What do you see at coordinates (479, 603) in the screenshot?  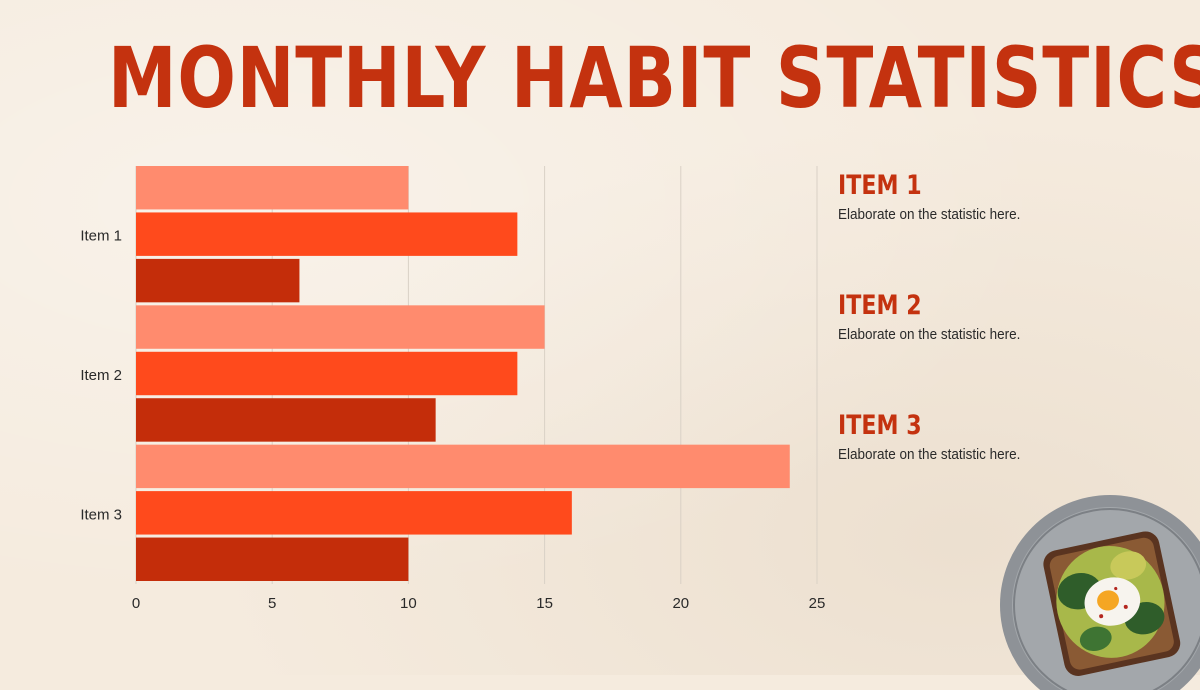 I see `x-axis-ticks: 0 5 10 15 20 25` at bounding box center [479, 603].